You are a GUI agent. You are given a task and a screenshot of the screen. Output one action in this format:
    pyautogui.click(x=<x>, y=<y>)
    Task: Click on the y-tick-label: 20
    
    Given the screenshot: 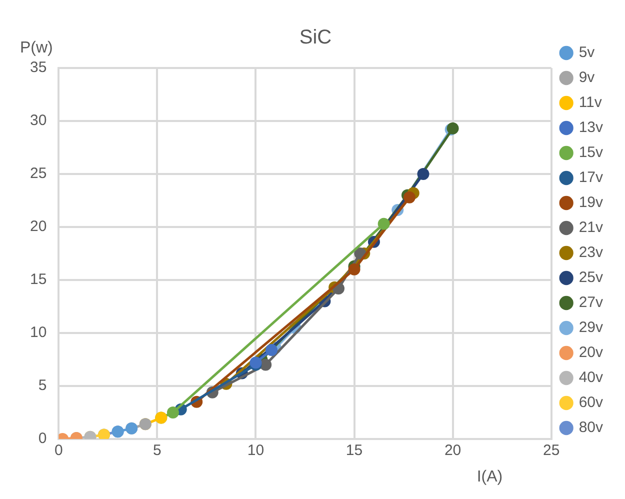 What is the action you would take?
    pyautogui.click(x=38, y=227)
    